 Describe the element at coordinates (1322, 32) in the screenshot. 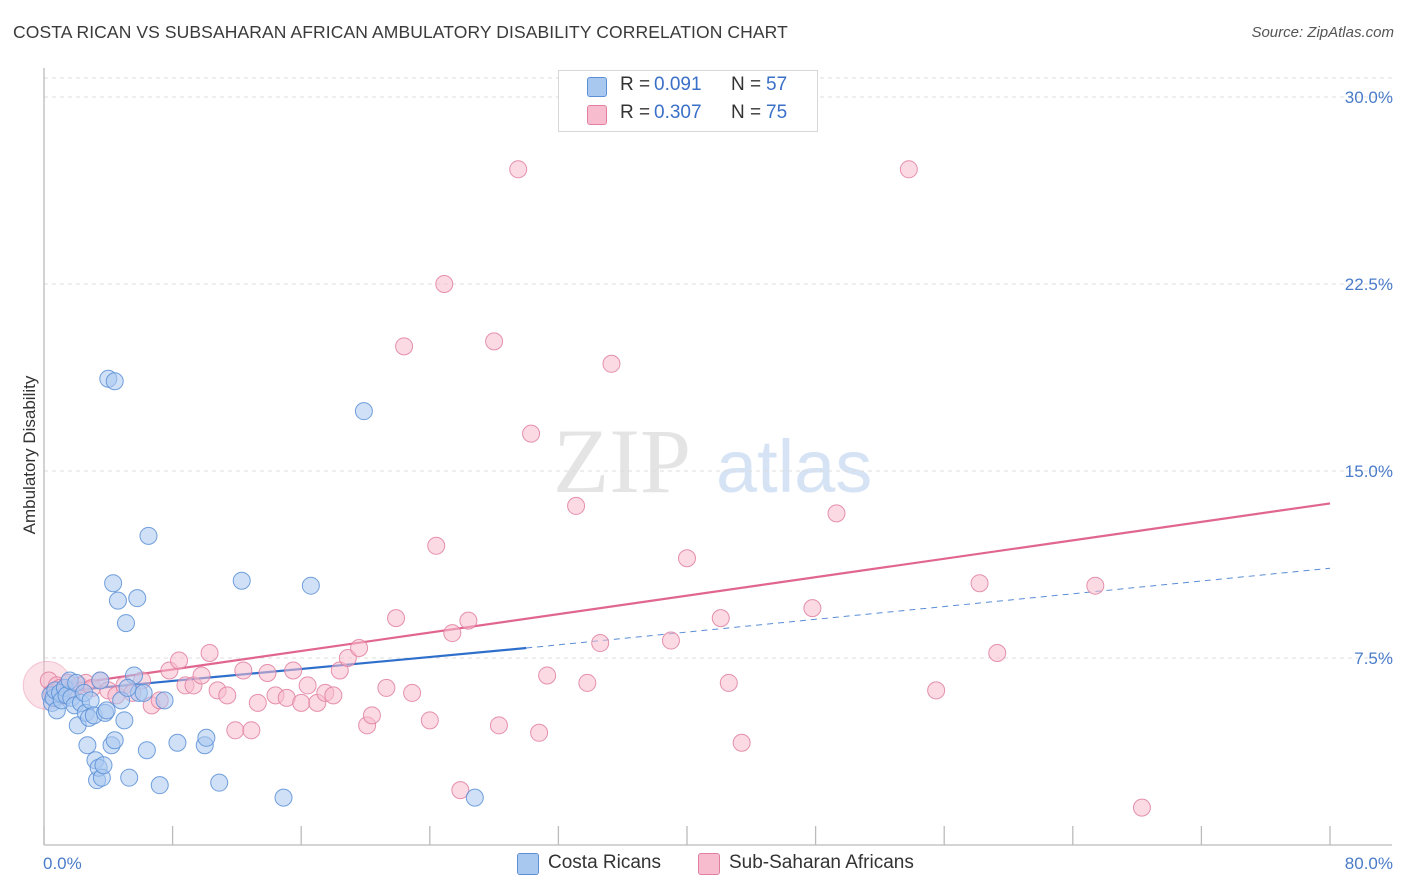

I see `source-credit: Source: ZipAtlas.com` at that location.